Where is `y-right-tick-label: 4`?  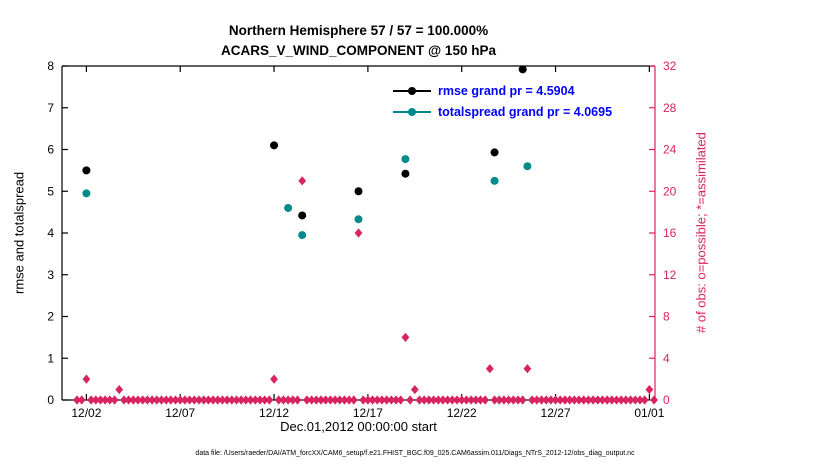
y-right-tick-label: 4 is located at coordinates (666, 358).